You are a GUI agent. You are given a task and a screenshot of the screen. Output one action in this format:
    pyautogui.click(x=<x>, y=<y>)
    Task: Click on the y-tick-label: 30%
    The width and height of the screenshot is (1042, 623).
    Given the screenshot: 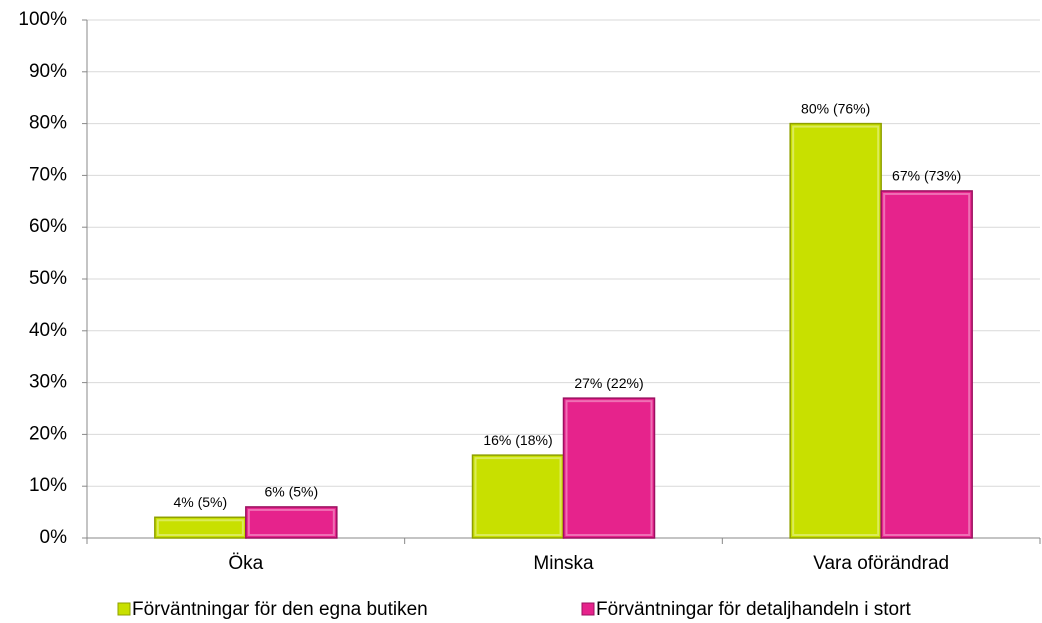 What is the action you would take?
    pyautogui.click(x=48, y=382)
    